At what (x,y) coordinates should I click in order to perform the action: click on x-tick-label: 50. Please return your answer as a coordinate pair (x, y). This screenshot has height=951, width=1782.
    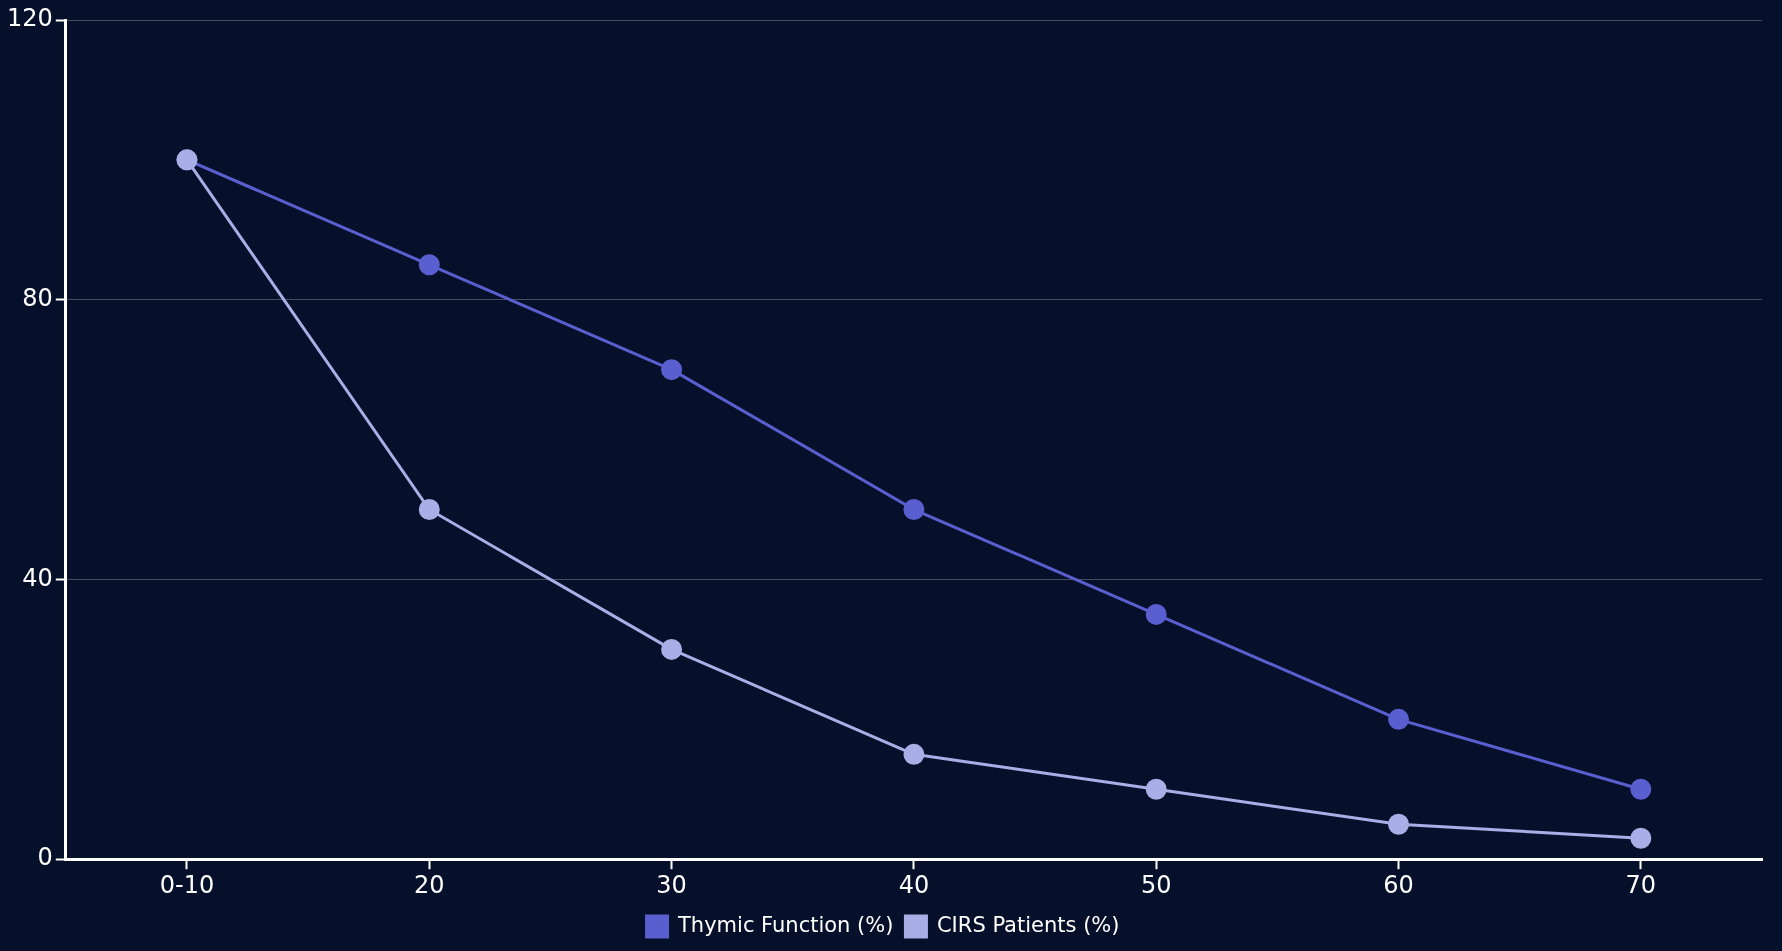
    Looking at the image, I should click on (1156, 884).